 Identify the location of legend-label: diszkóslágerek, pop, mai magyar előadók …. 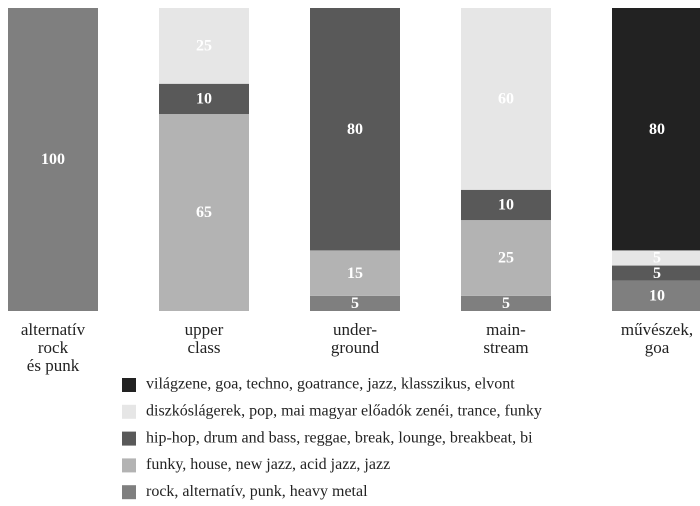
(344, 410).